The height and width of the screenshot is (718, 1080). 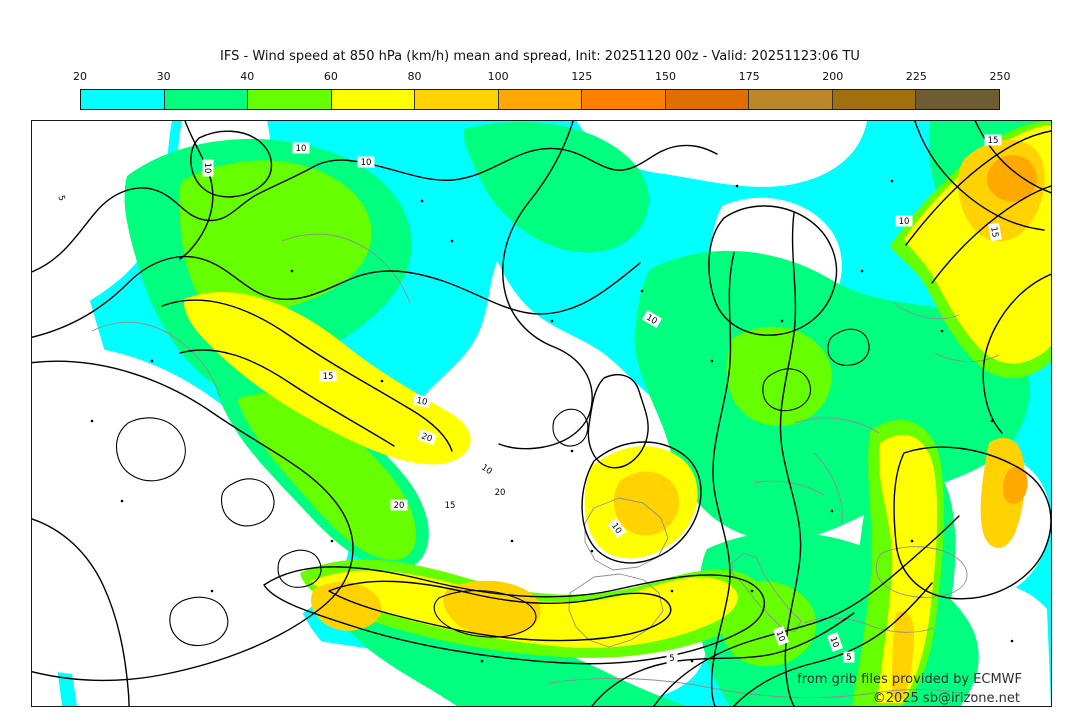 I want to click on colorbar, so click(x=540, y=99).